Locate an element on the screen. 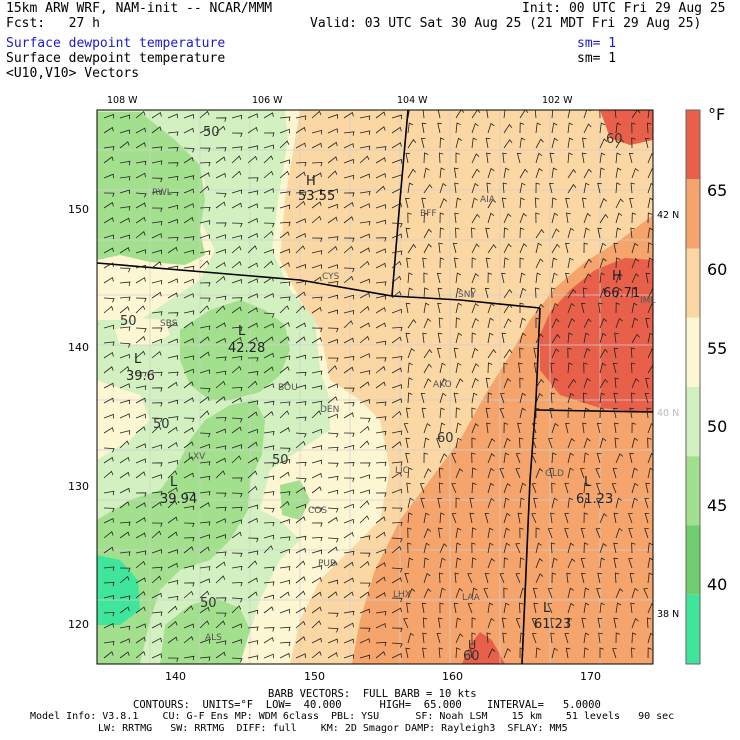 The width and height of the screenshot is (740, 740). field-label-3: <U10,V10> Vectors is located at coordinates (73, 73).